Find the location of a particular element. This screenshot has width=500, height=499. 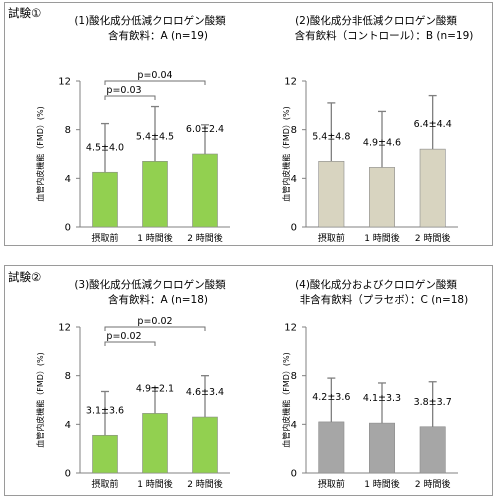

chart2-y-tick-label: 4 is located at coordinates (294, 179).